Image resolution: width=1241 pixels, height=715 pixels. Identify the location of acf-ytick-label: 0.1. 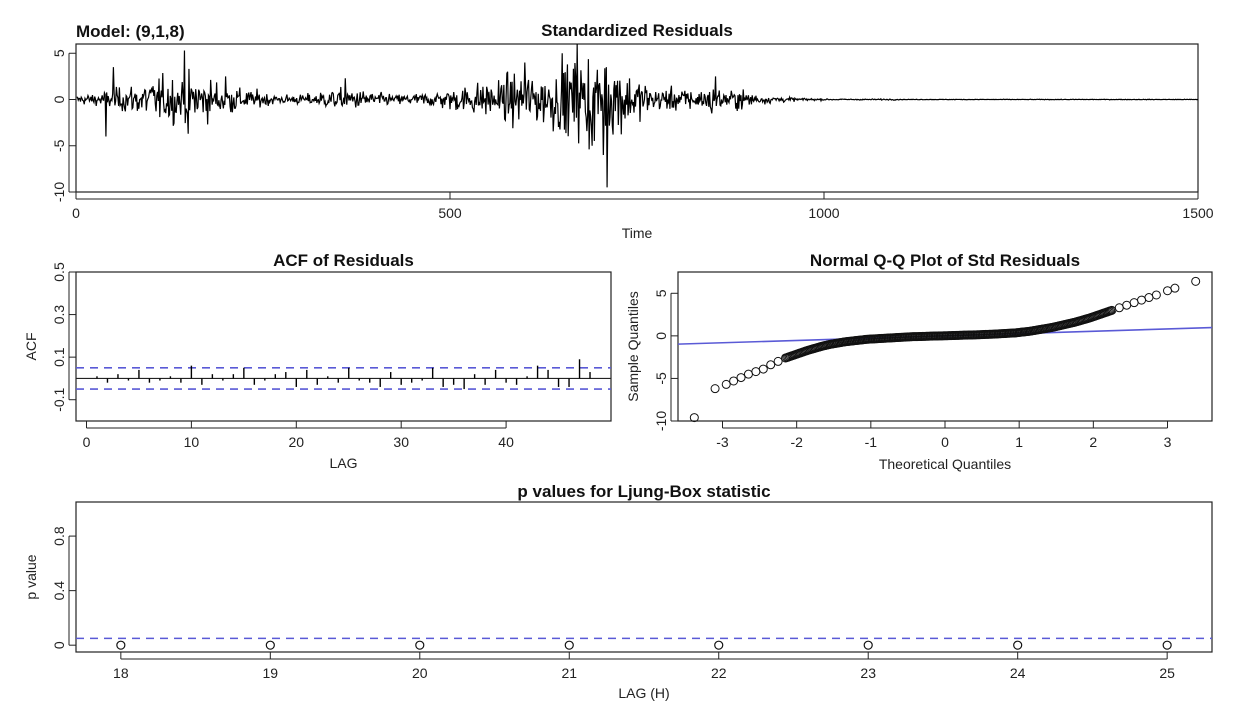
(59, 357).